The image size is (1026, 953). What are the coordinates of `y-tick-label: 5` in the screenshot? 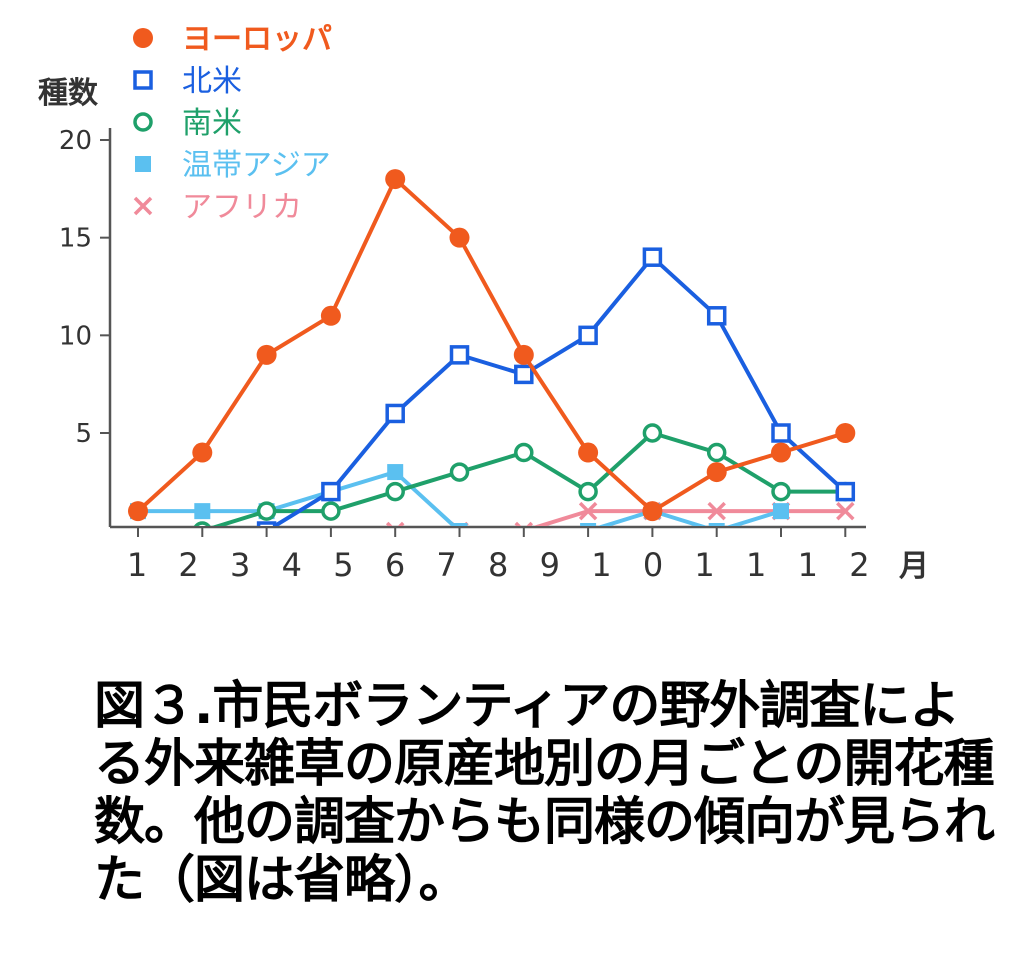 It's located at (83, 434).